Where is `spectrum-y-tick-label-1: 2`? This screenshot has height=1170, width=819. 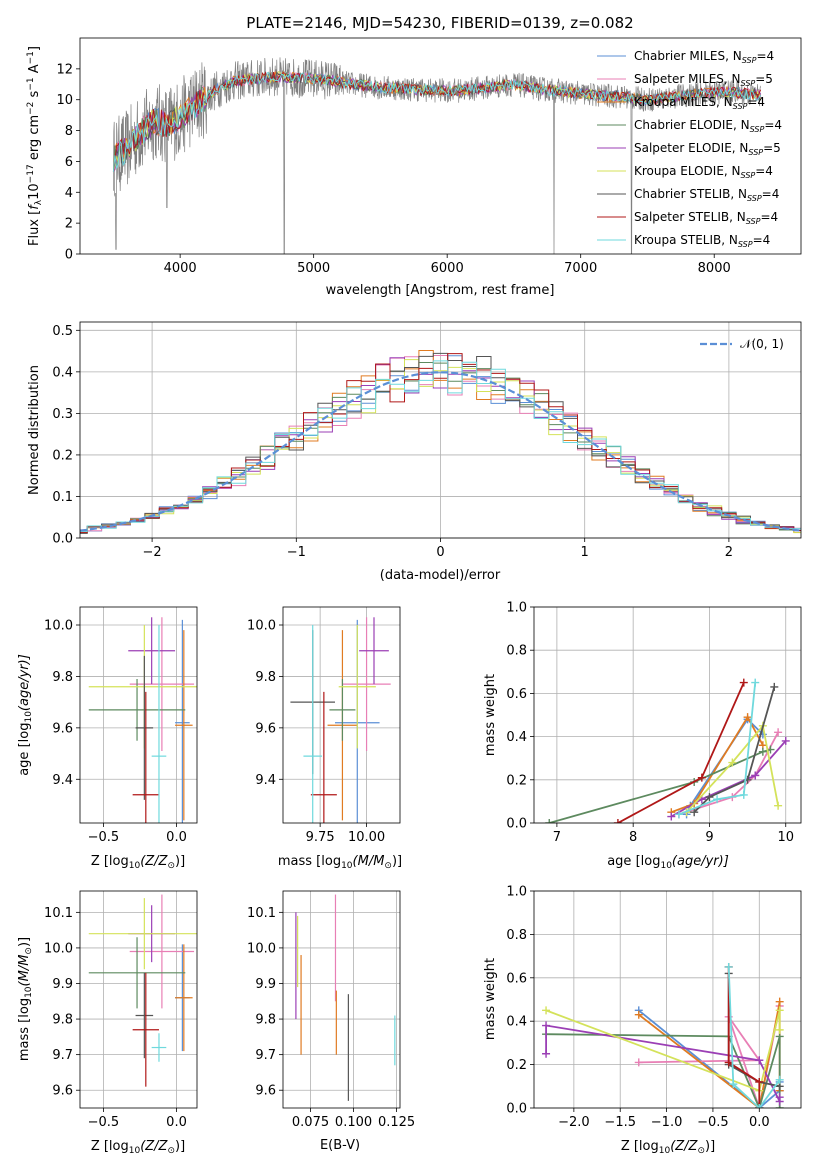 spectrum-y-tick-label-1: 2 is located at coordinates (69, 224).